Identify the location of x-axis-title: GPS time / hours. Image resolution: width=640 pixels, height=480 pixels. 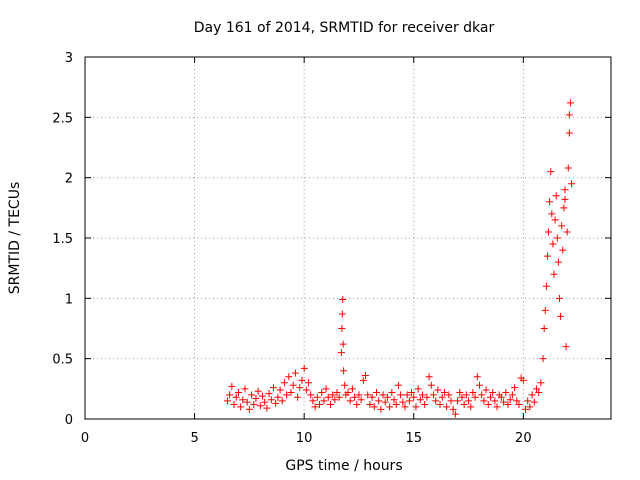
(343, 466).